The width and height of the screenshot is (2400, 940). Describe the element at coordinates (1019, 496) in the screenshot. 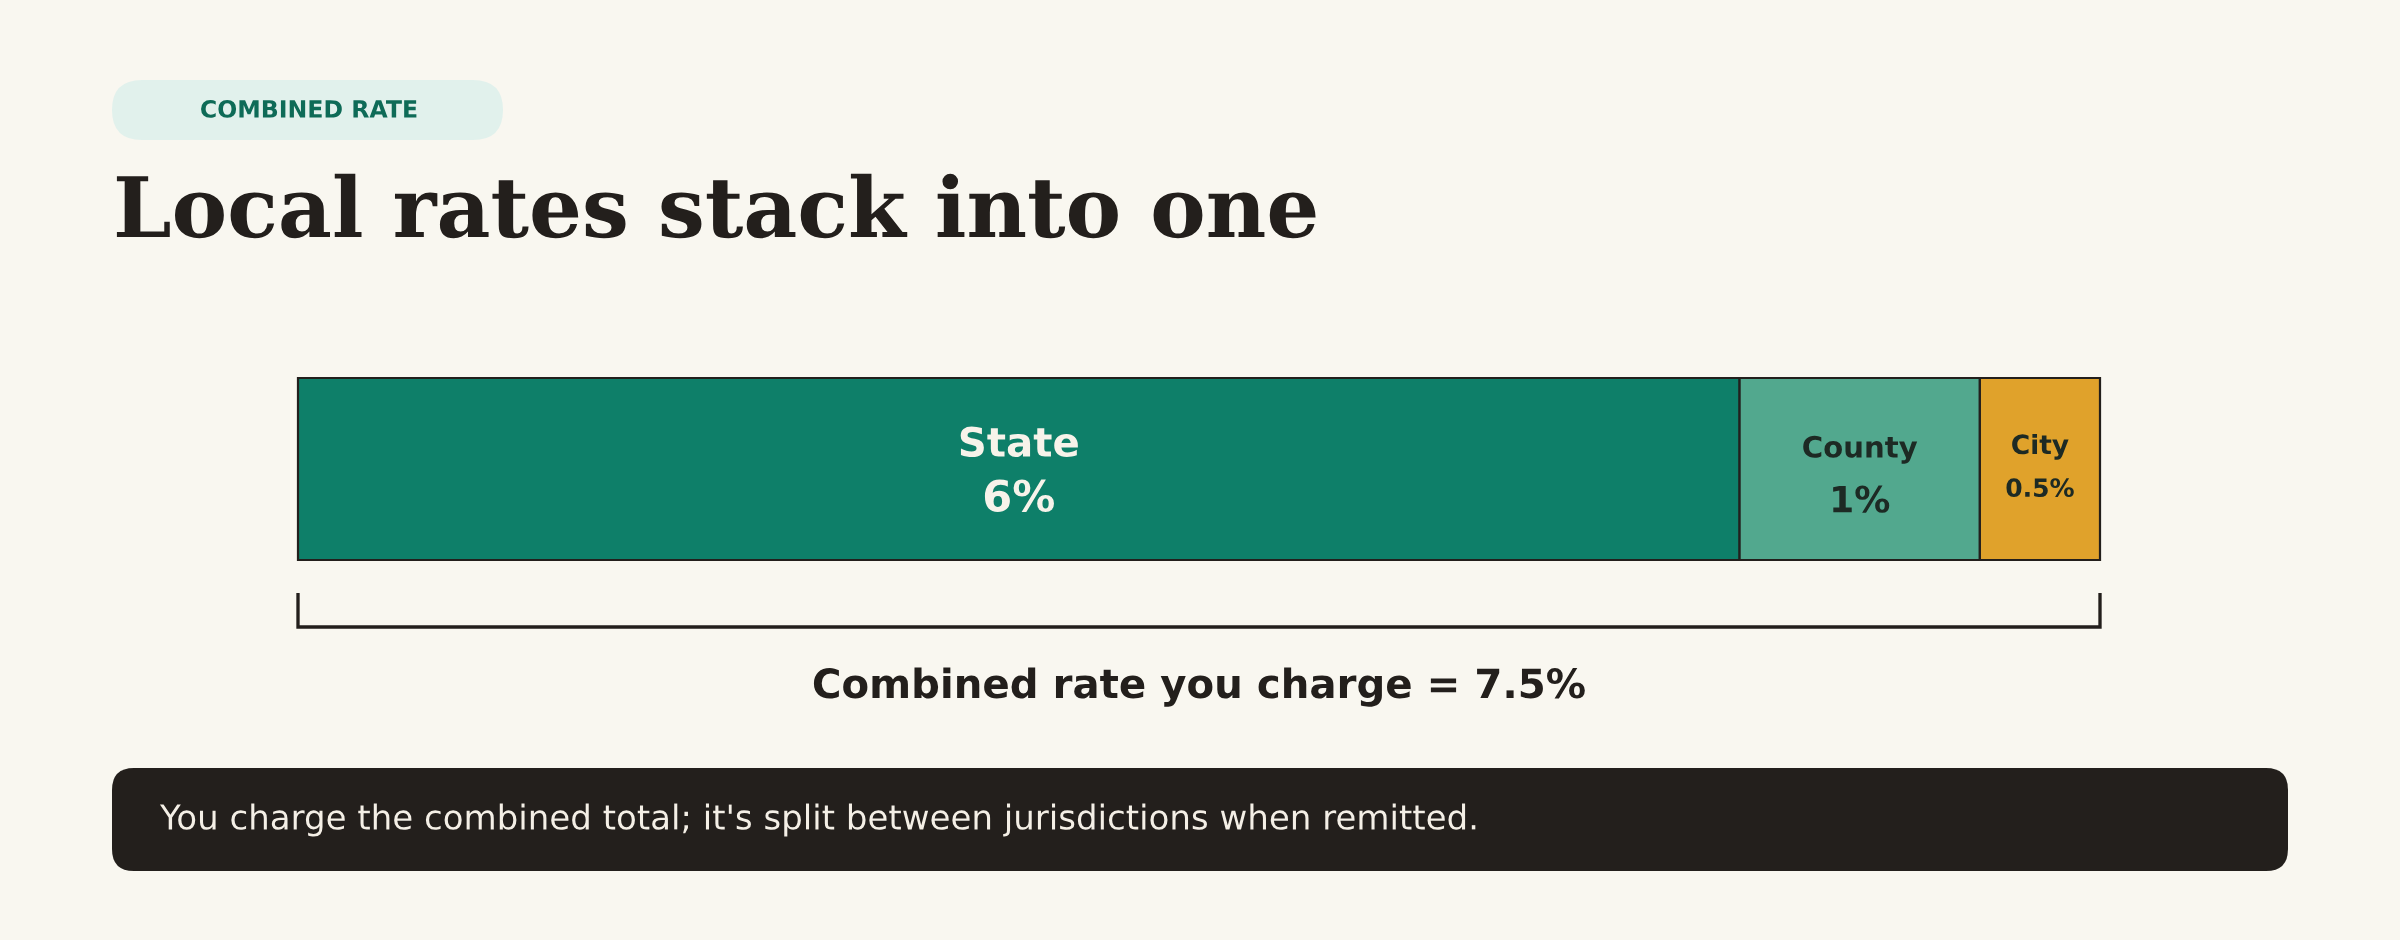

I see `data-label: 6%` at that location.